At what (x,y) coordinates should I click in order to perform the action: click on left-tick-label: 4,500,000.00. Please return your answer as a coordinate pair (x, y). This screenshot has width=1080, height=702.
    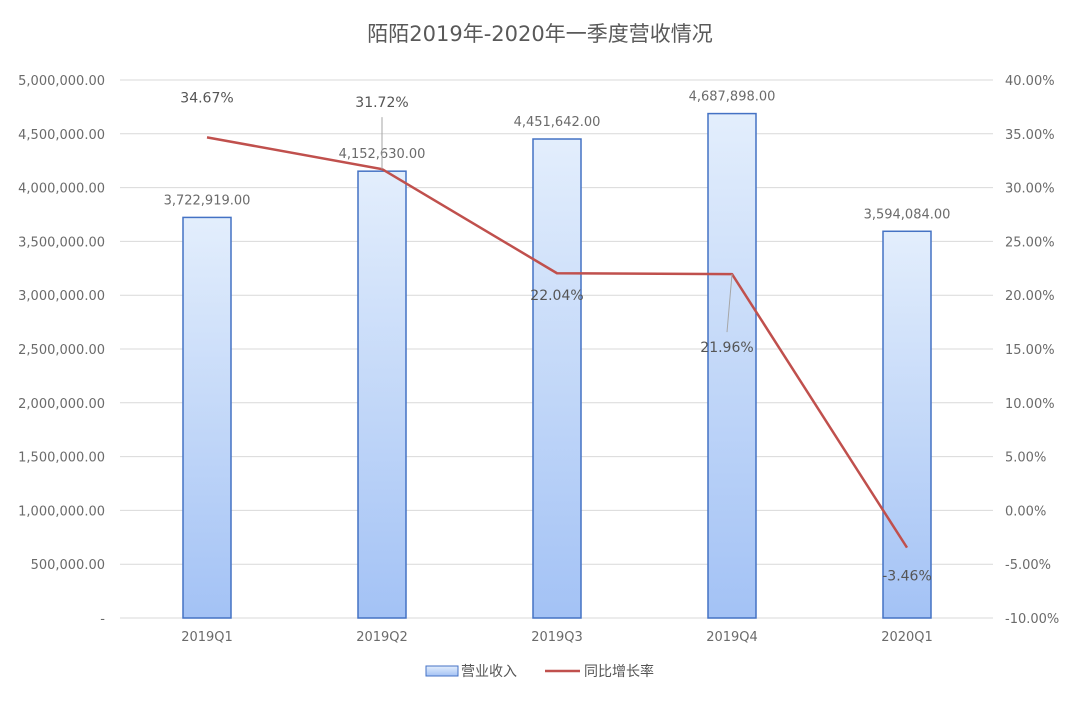
    Looking at the image, I should click on (61, 135).